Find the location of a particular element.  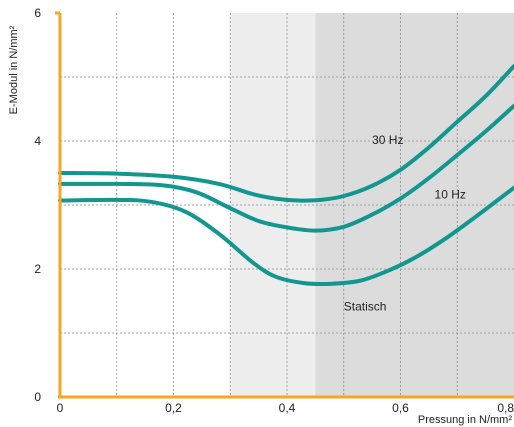

x-tick-label: 0,8 is located at coordinates (505, 408).